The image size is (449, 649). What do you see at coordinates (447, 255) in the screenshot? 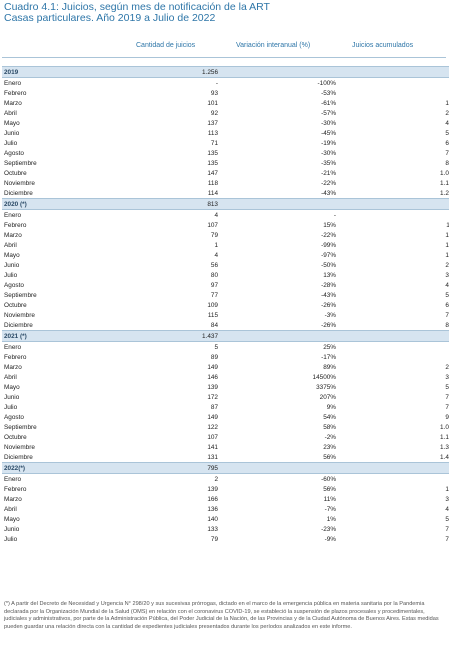
I see `acumulado-cell: 195` at bounding box center [447, 255].